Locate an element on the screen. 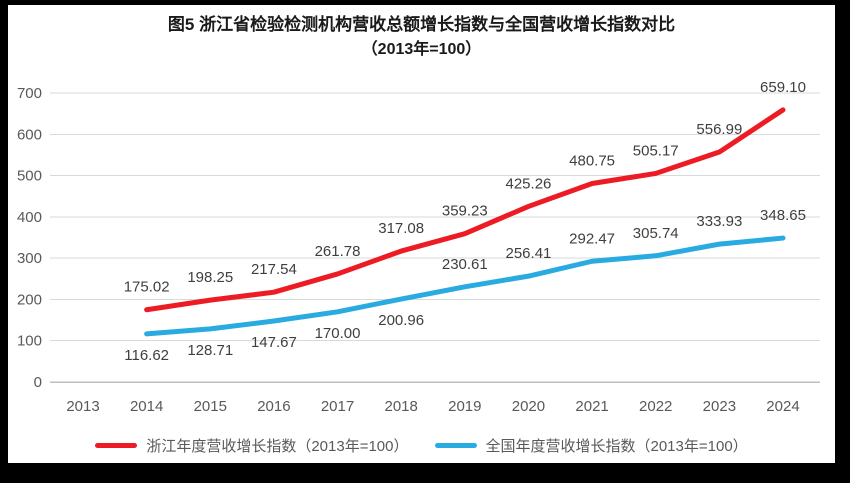 The width and height of the screenshot is (850, 483). legend-label-zhejiang: 浙江年度营收增长指数（2013年=100） is located at coordinates (277, 446).